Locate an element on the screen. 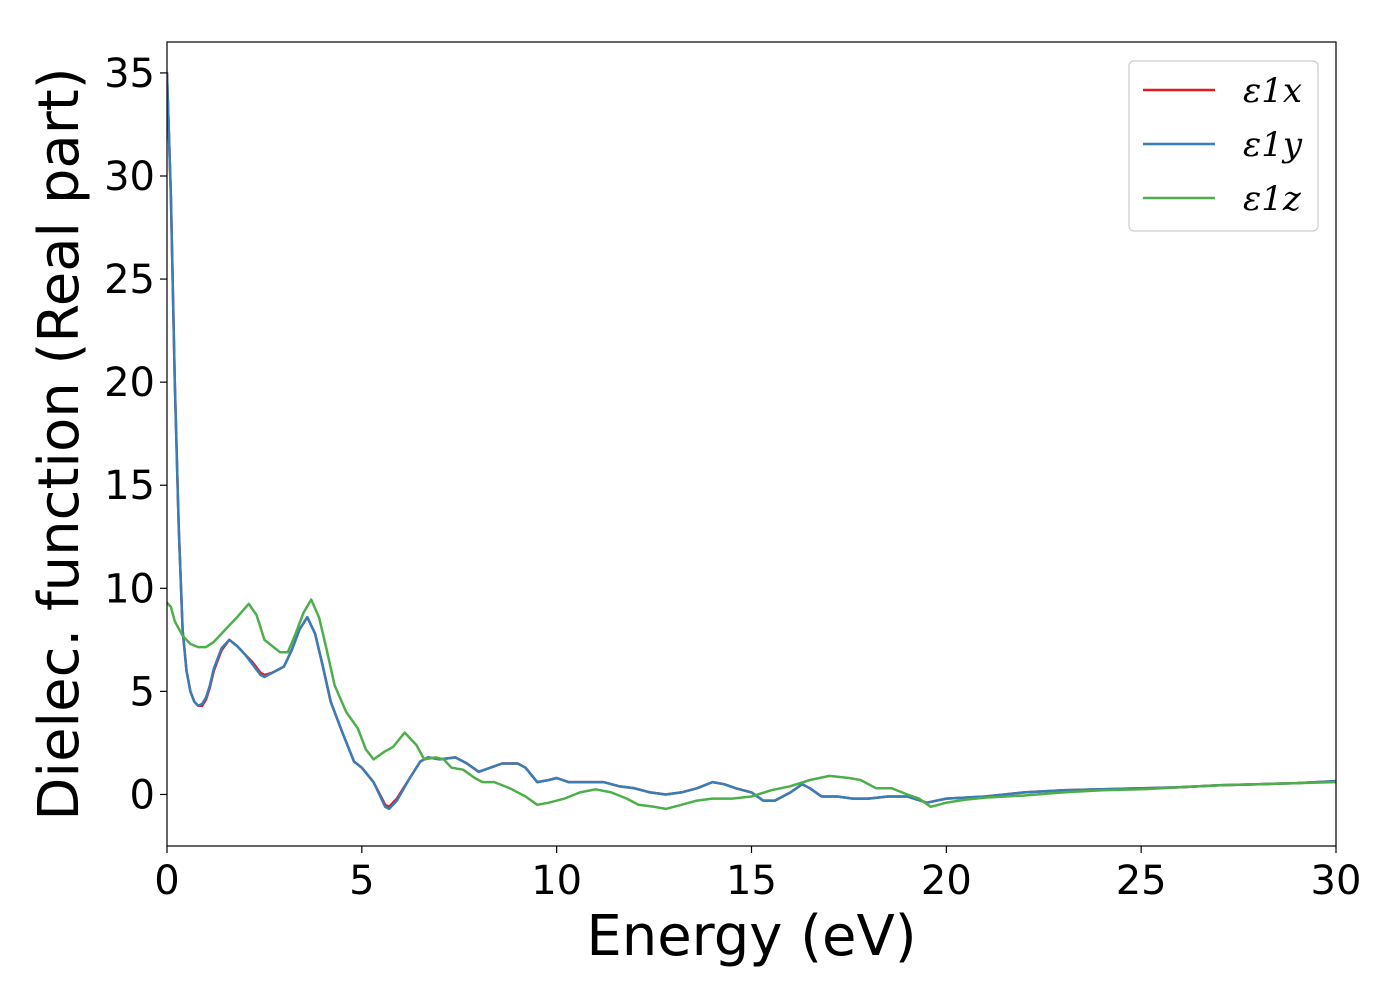 The height and width of the screenshot is (1004, 1400). y-axis-ticks: 0 5 10 15 20 25 30 35 is located at coordinates (135, 434).